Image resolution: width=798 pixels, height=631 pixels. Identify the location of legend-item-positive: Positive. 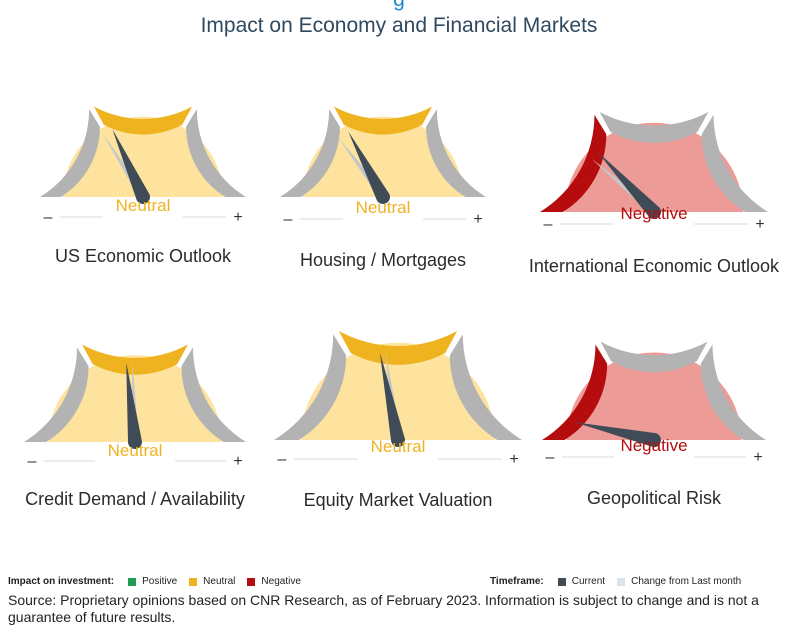
(152, 581).